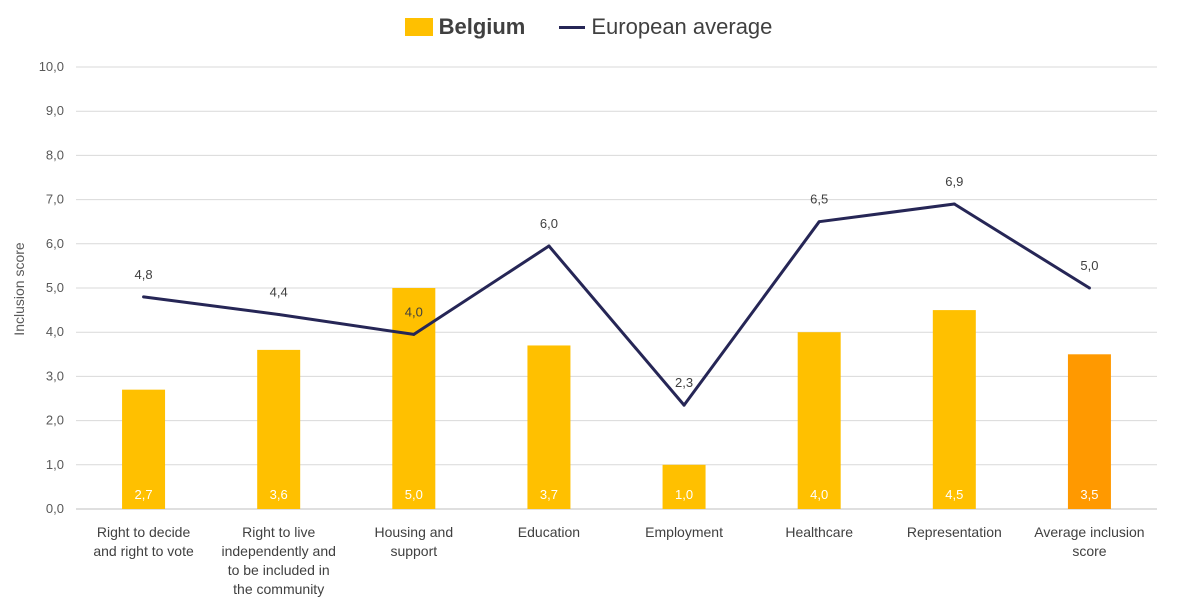 The image size is (1177, 605). Describe the element at coordinates (55, 199) in the screenshot. I see `y-tick-label: 7,0` at that location.